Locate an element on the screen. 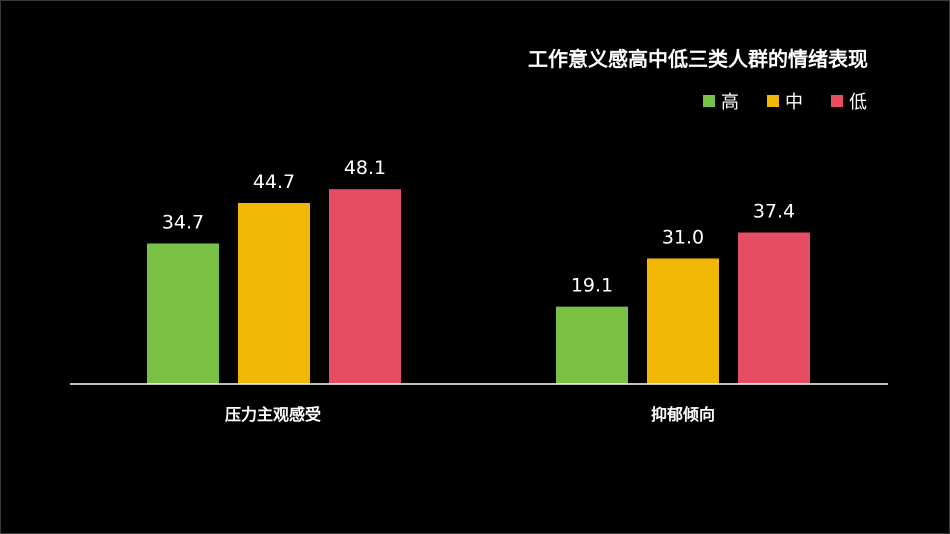  legend-label-mid: 中 is located at coordinates (794, 102).